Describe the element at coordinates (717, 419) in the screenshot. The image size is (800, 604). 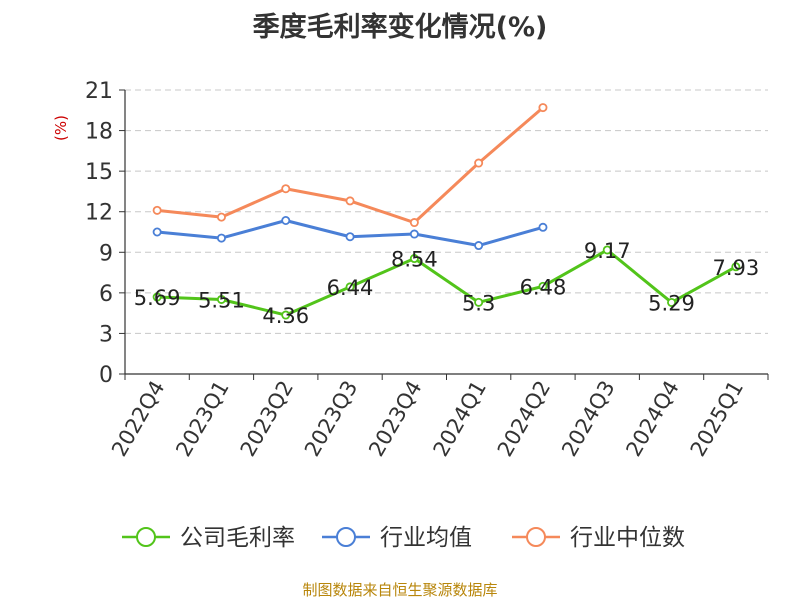
I see `x-tick-label: 2025Q1` at that location.